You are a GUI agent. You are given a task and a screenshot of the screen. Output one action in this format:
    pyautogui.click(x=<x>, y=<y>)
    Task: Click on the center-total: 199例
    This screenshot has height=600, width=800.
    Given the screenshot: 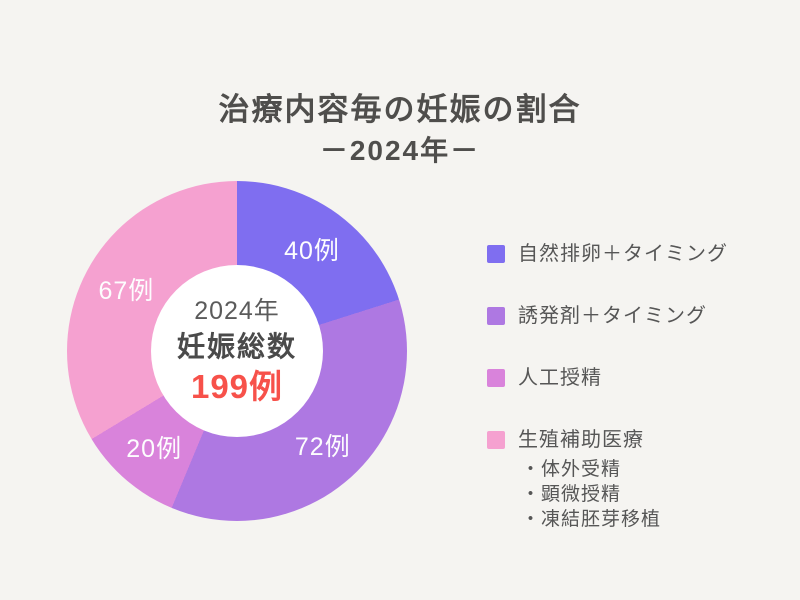 What is the action you would take?
    pyautogui.click(x=237, y=386)
    